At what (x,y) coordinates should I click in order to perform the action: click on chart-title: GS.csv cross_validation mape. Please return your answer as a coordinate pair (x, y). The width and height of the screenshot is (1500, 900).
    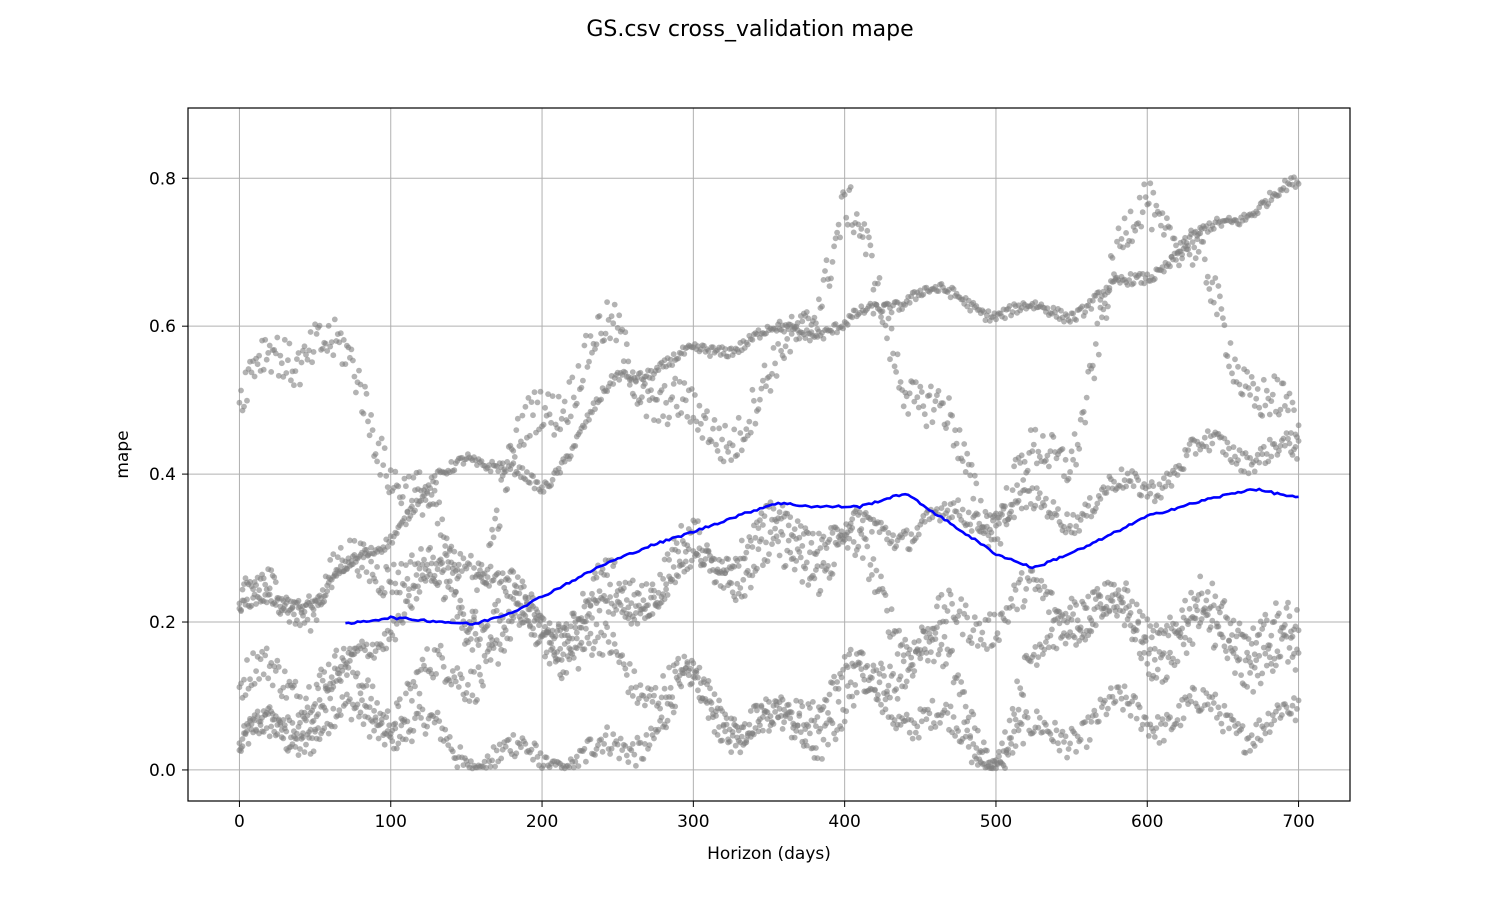
    Looking at the image, I should click on (749, 29).